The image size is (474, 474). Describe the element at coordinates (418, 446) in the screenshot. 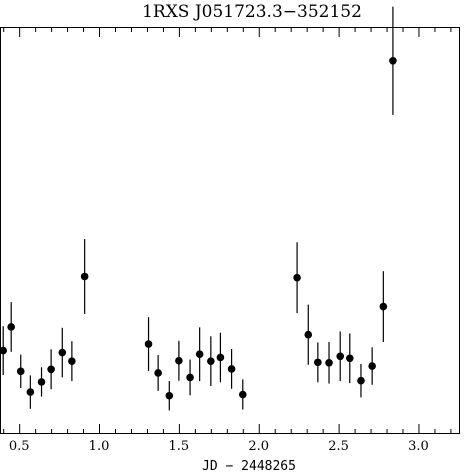

I see `x-tick-label: 3.0` at that location.